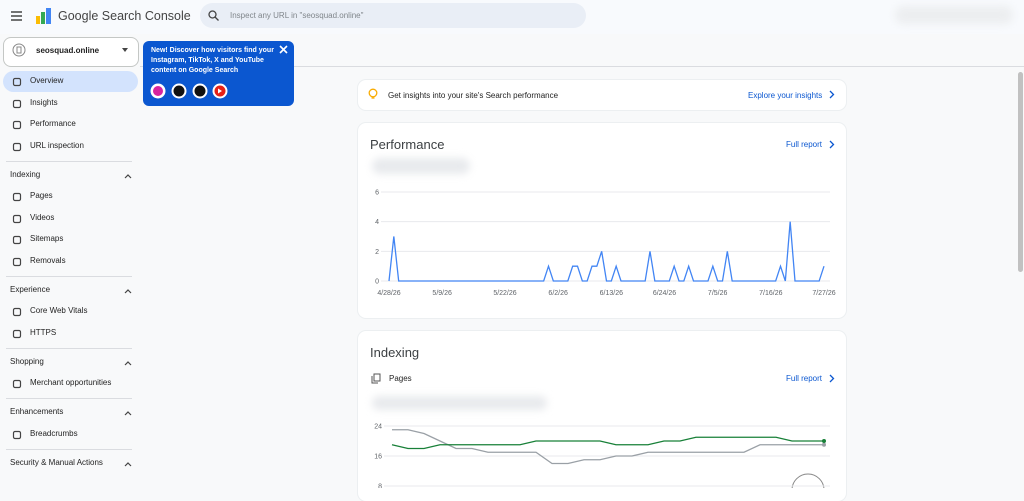  What do you see at coordinates (377, 282) in the screenshot?
I see `y-tick-label: 0` at bounding box center [377, 282].